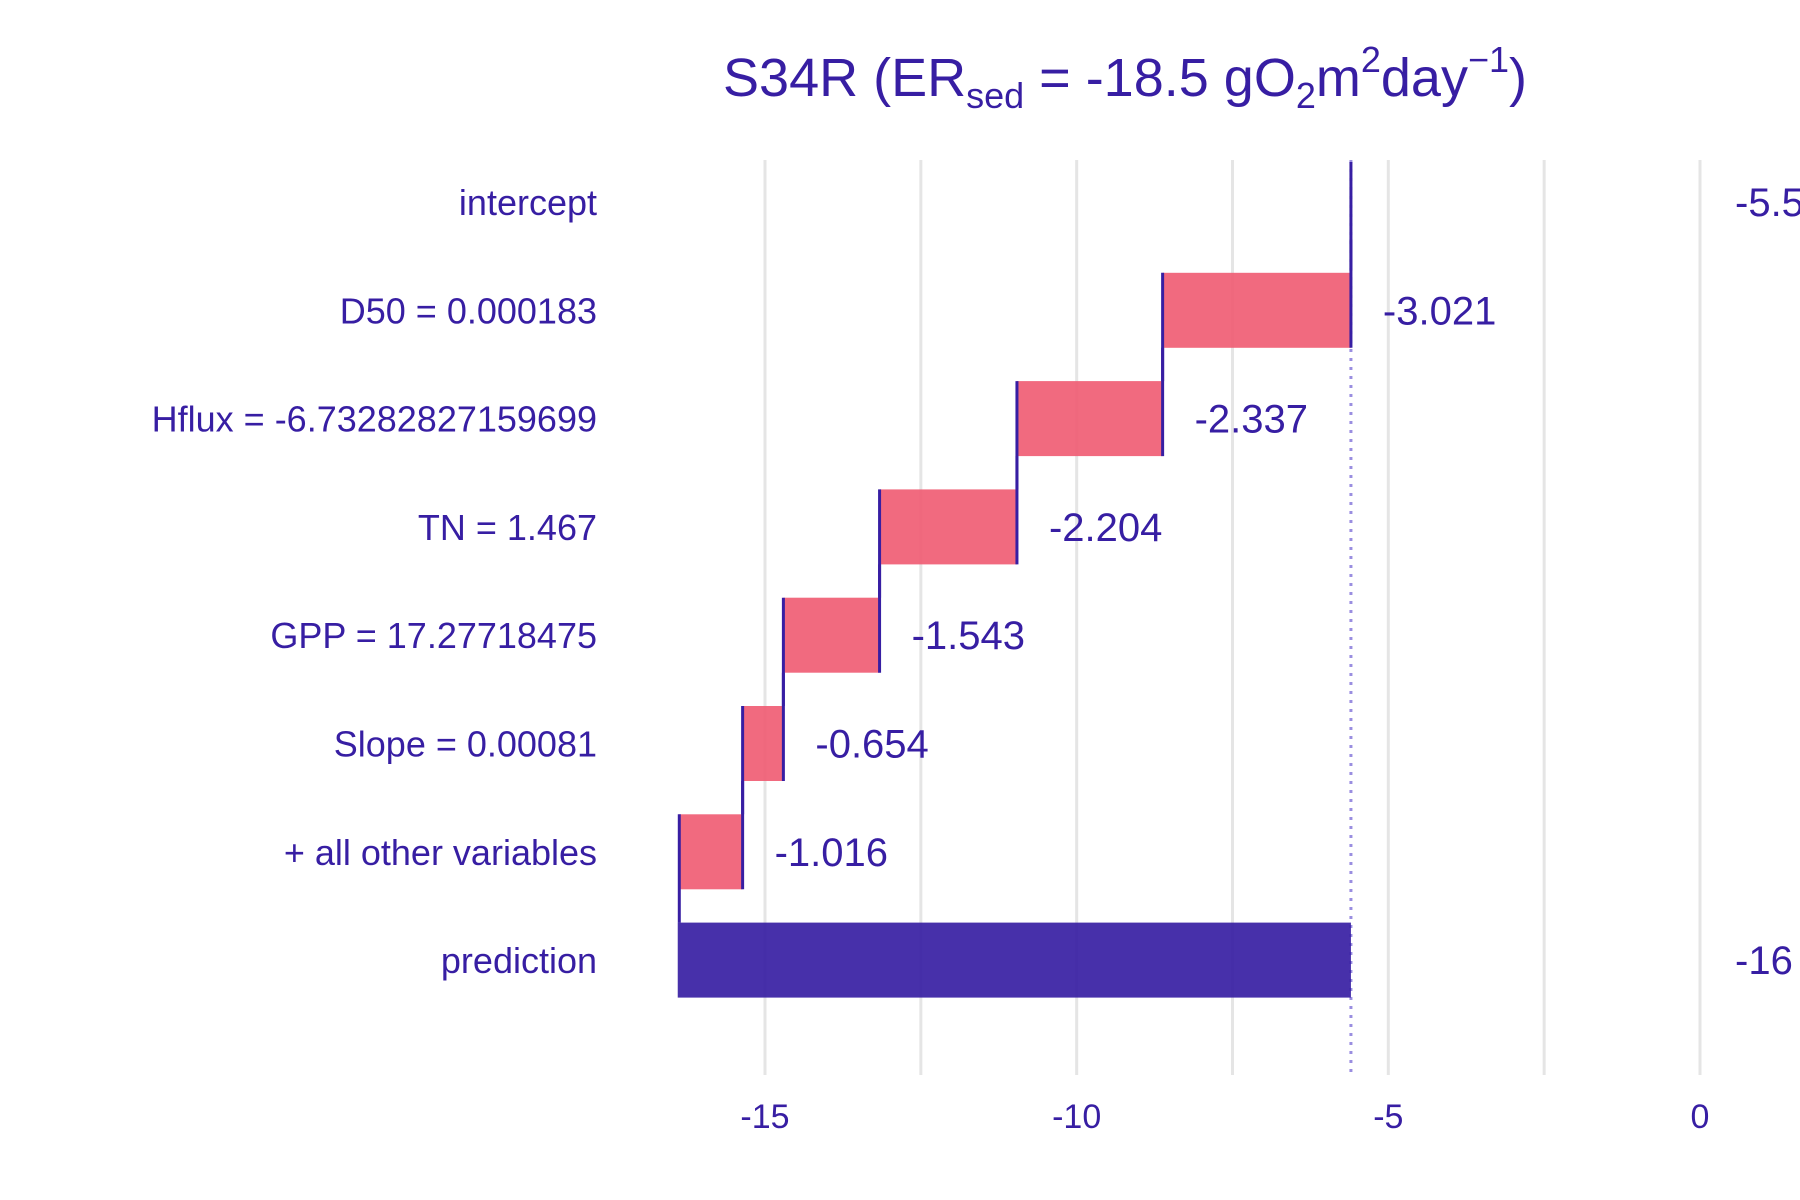  I want to click on category-label: TN = 1.467, so click(507, 527).